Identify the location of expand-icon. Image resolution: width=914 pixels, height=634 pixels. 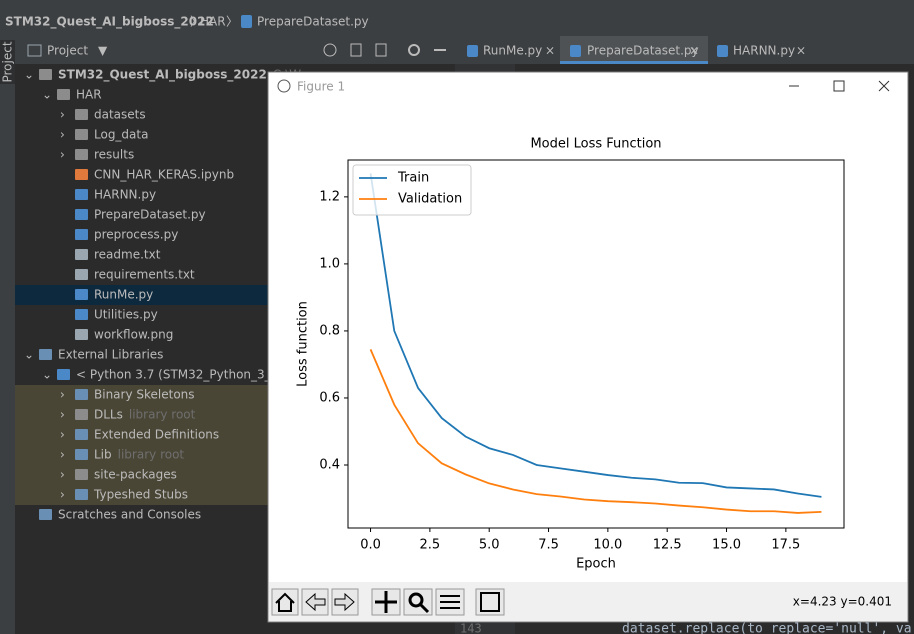
(356, 50).